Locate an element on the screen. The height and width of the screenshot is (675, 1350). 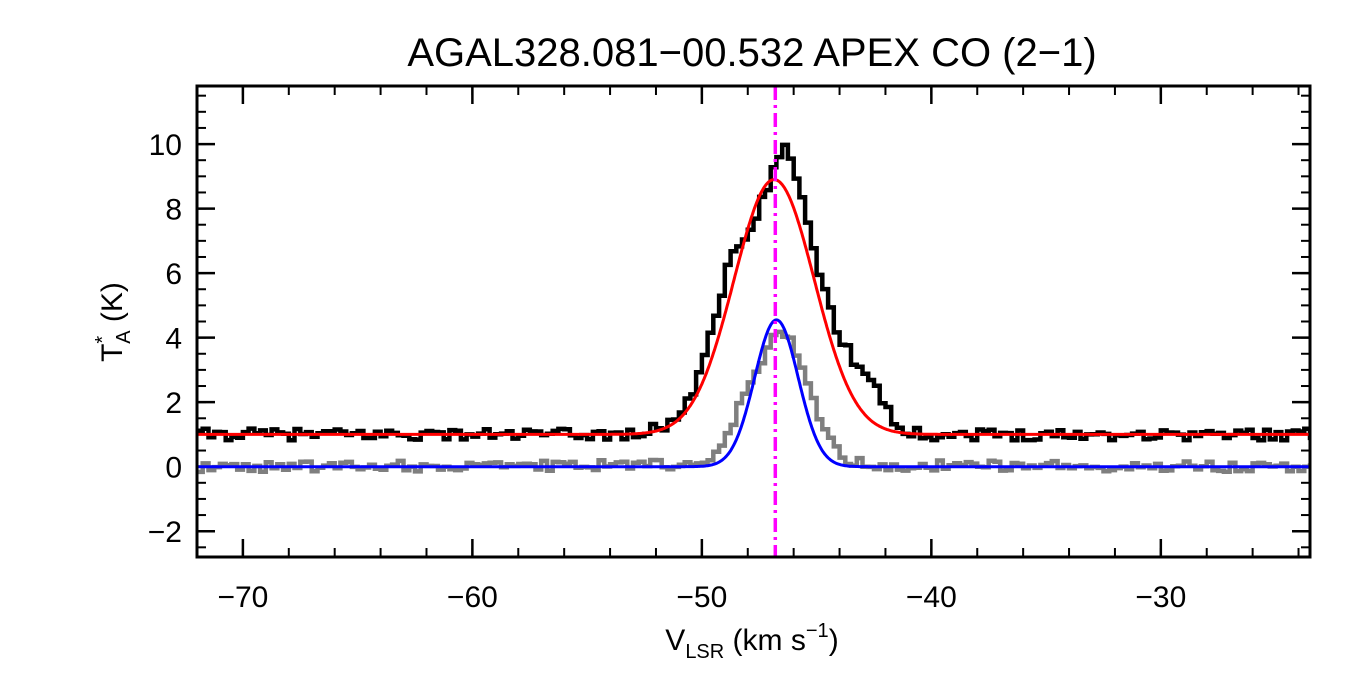
y-tick-labels: −2 0 2 4 6 8 10 is located at coordinates (165, 339).